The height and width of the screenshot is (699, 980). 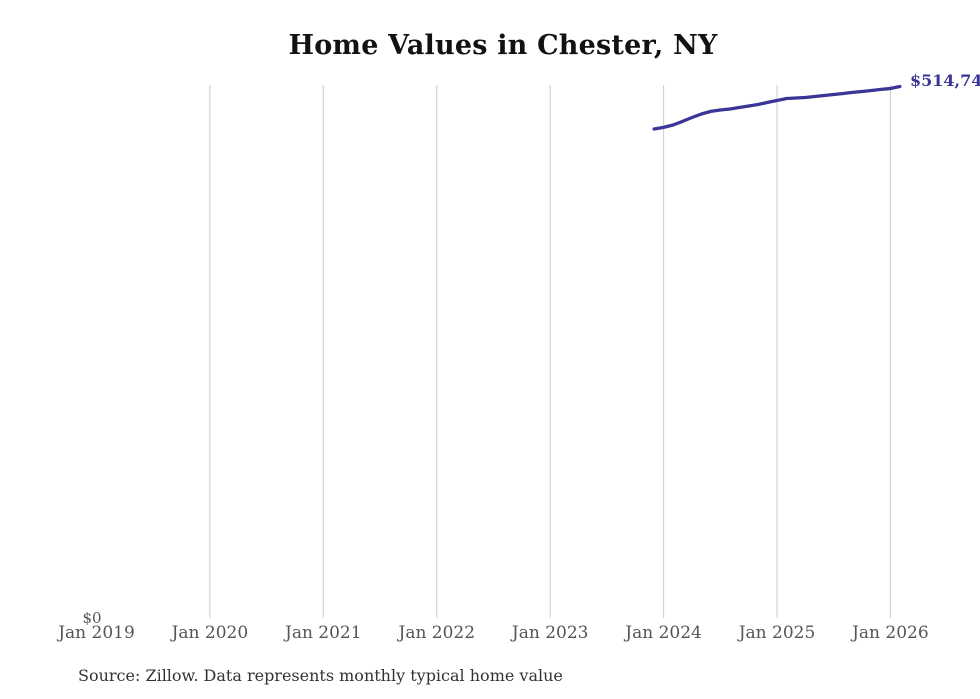 What do you see at coordinates (437, 633) in the screenshot?
I see `x-axis-label-jan-2022: Jan 2022` at bounding box center [437, 633].